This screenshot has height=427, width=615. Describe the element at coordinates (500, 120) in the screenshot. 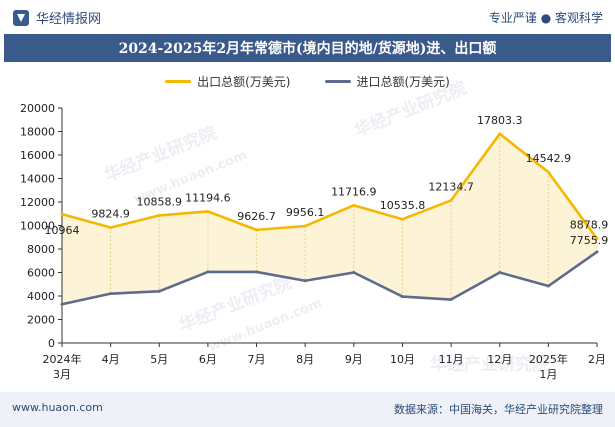

I see `data-label-export: 17803.3` at that location.